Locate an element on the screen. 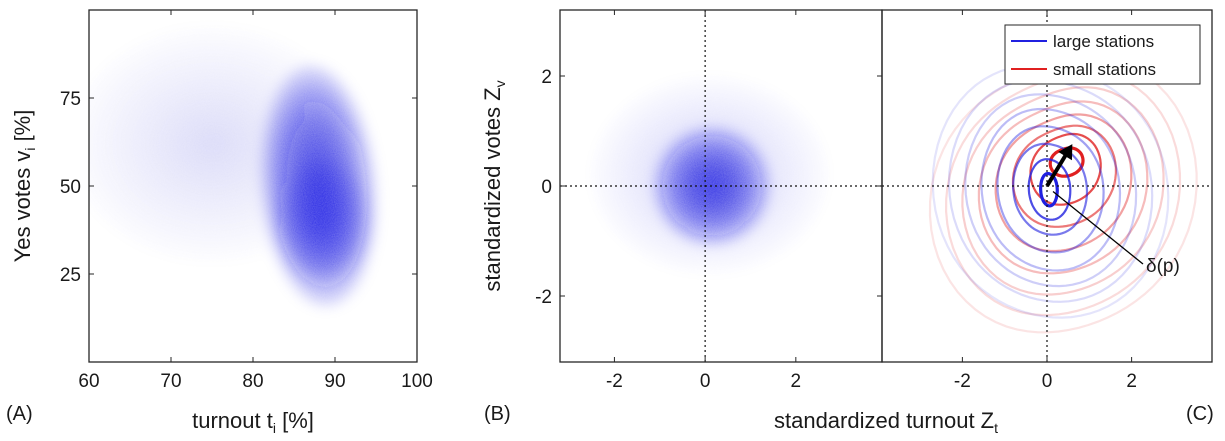 The image size is (1225, 441). legend-box is located at coordinates (1102, 54).